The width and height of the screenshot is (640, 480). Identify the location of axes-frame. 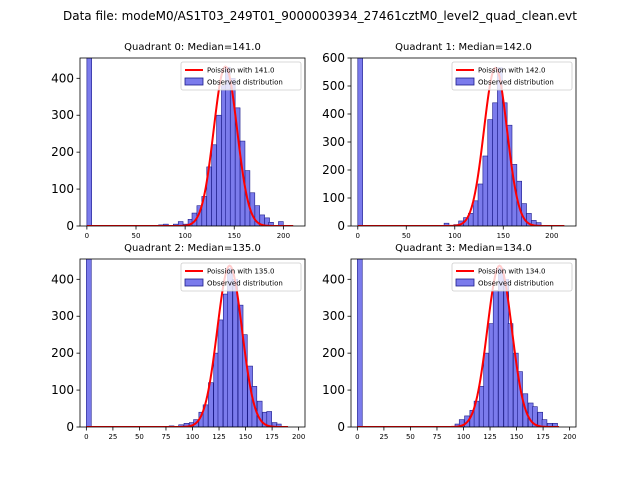
(192, 142).